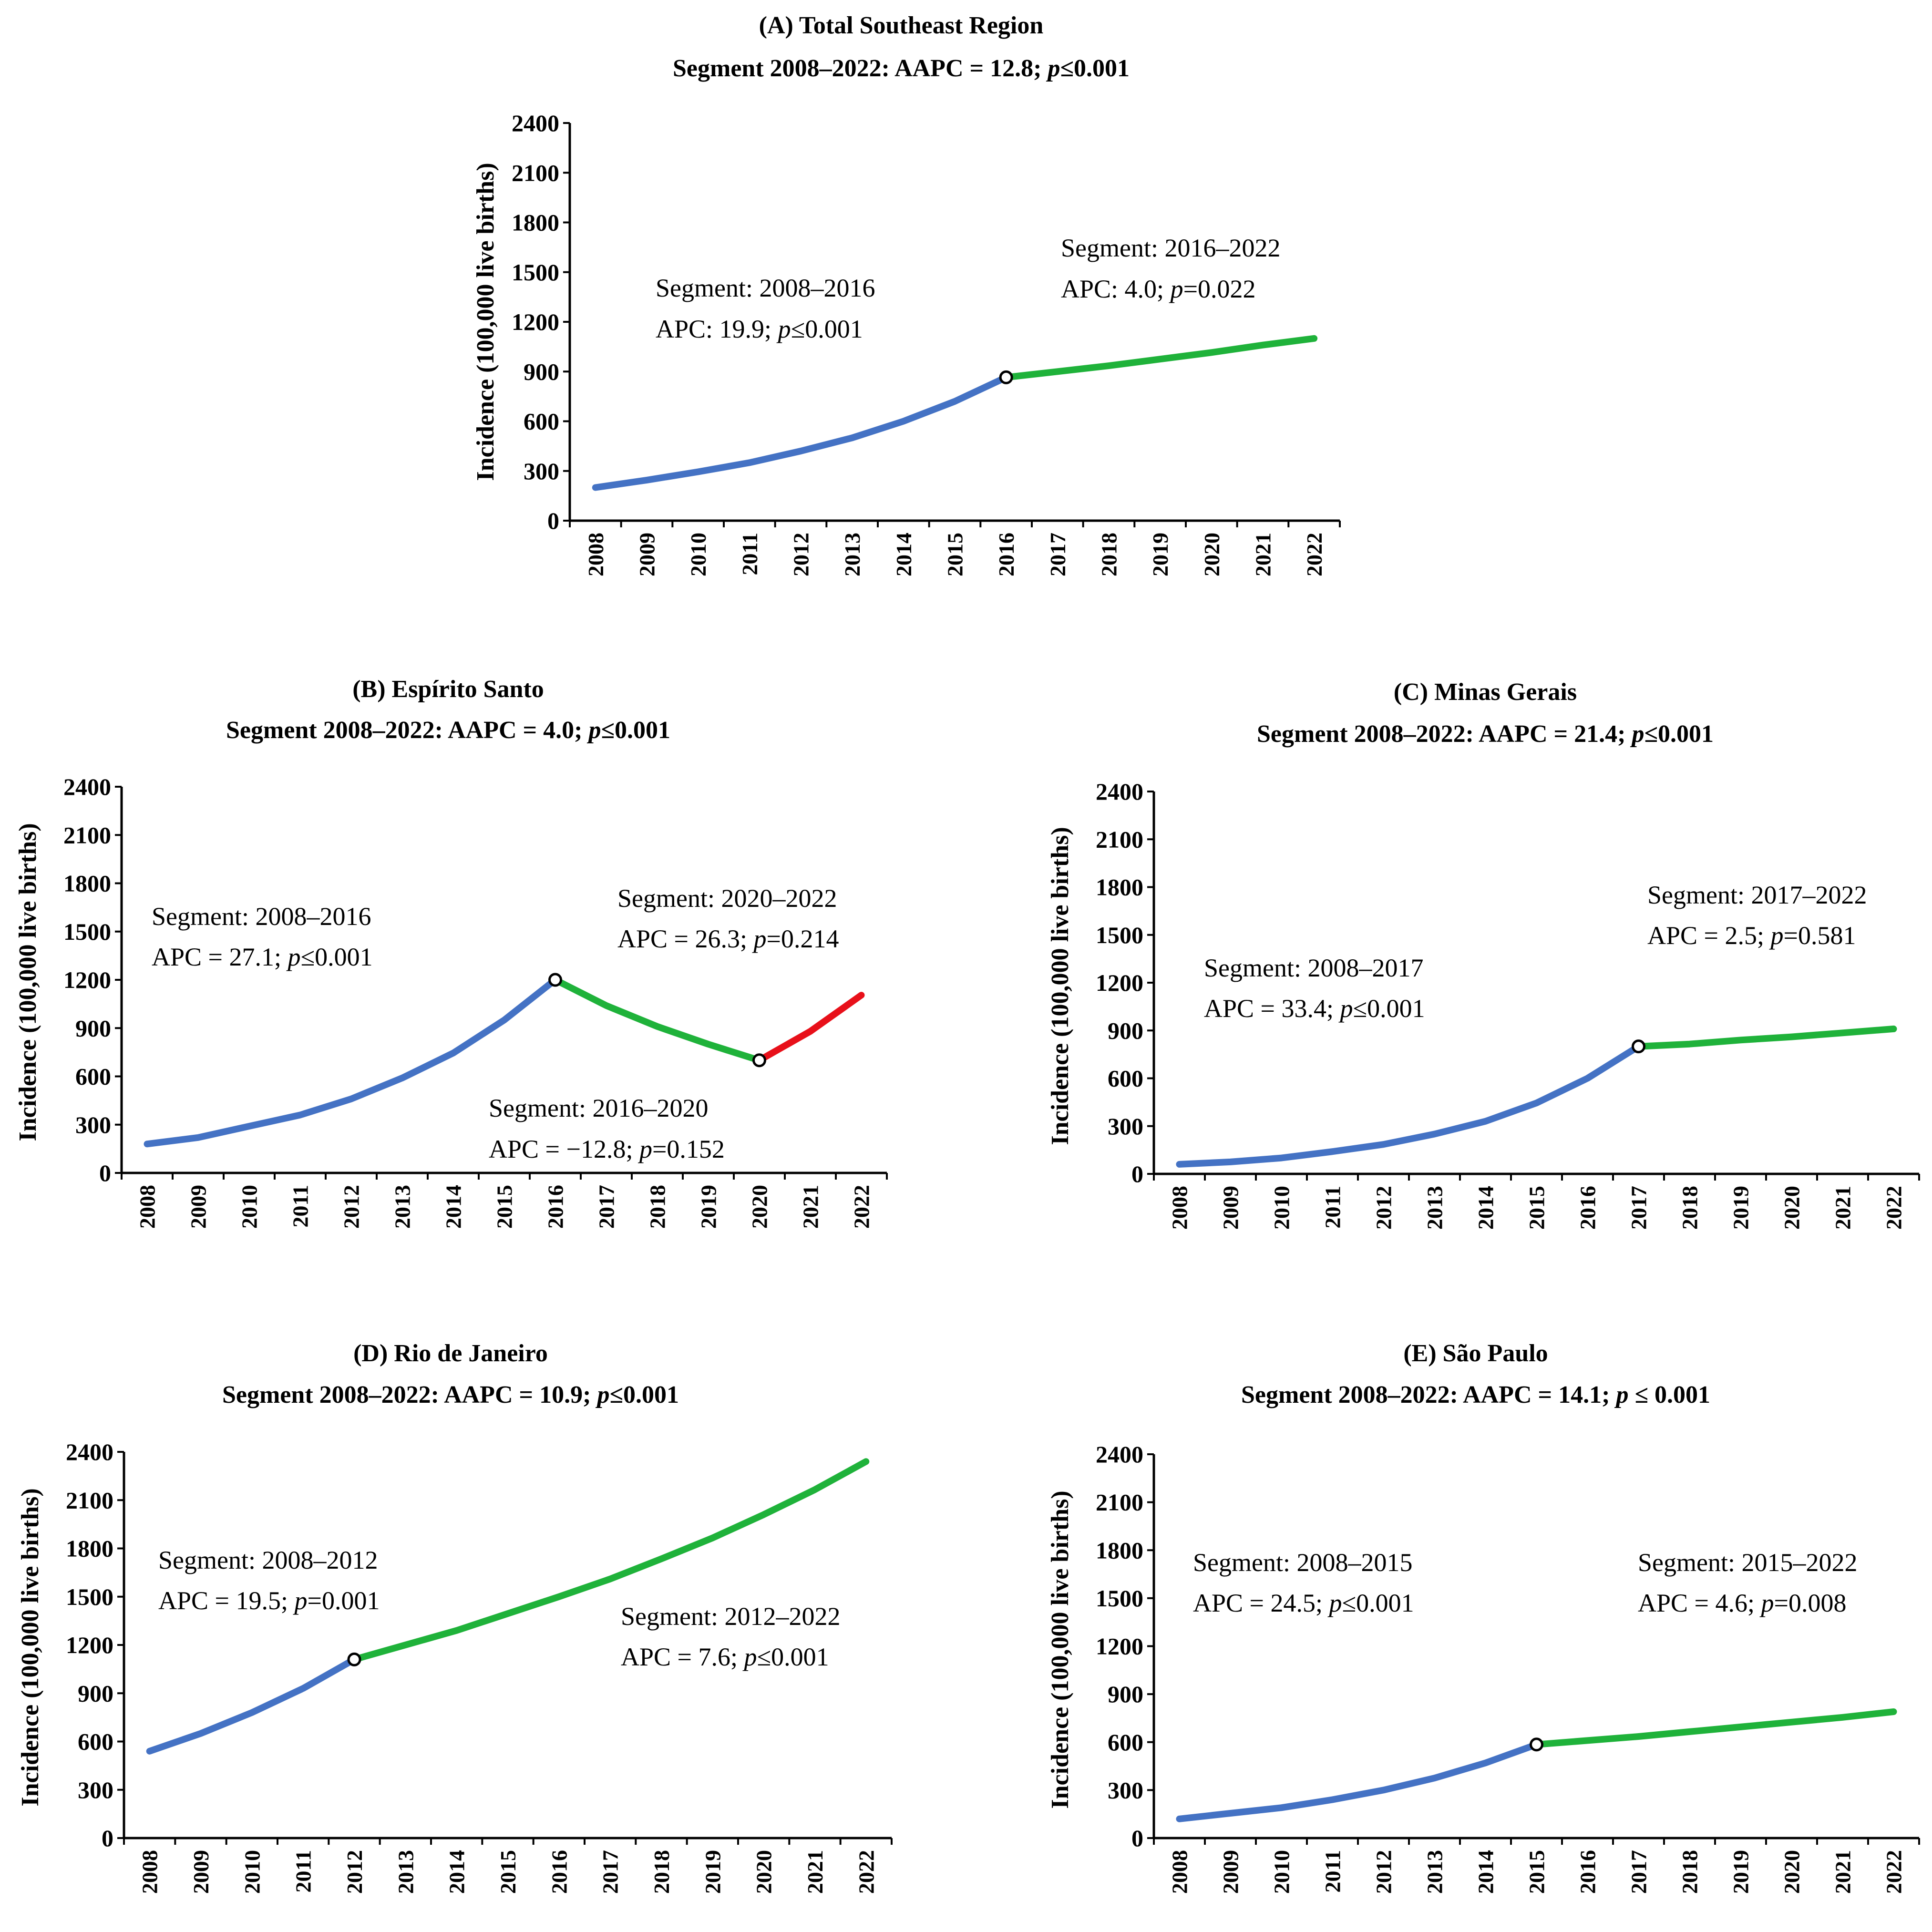 The width and height of the screenshot is (1932, 1932). Describe the element at coordinates (1747, 1562) in the screenshot. I see `annotation-segment-2-title: Segment: 2015–2022` at that location.